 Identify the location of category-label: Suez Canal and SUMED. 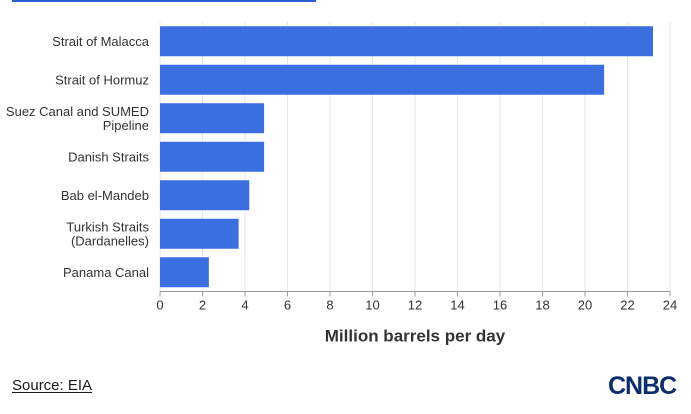
(77, 111).